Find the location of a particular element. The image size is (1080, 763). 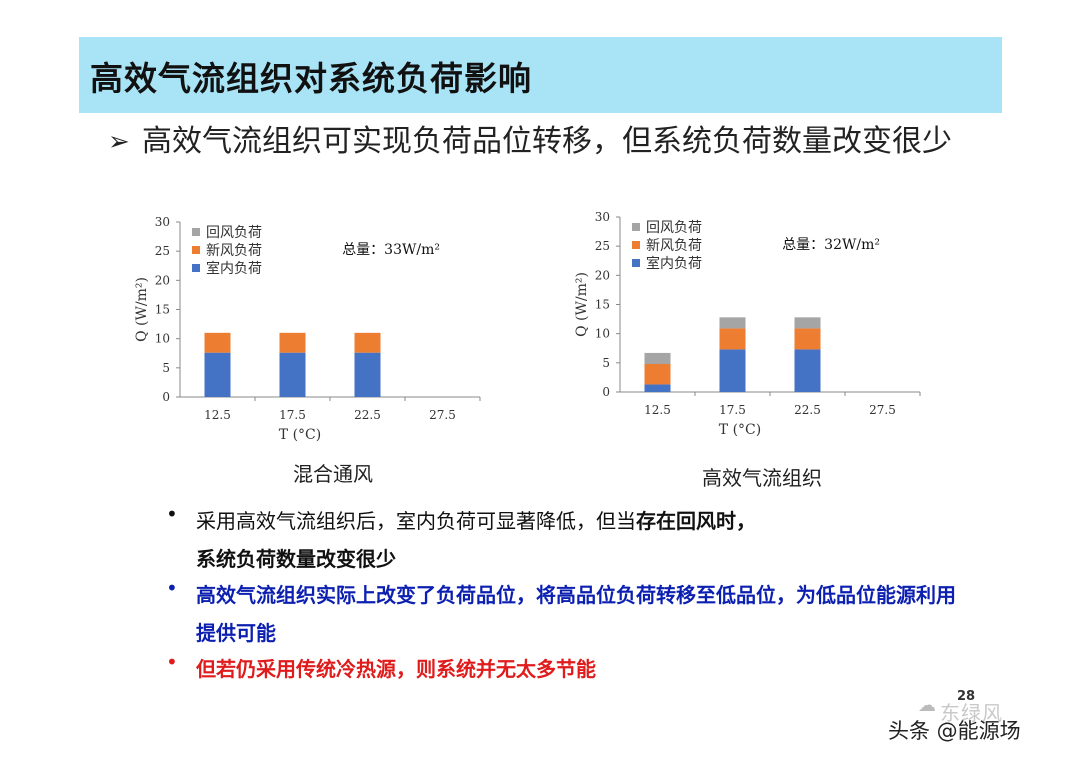

page-number: 28 is located at coordinates (966, 696).